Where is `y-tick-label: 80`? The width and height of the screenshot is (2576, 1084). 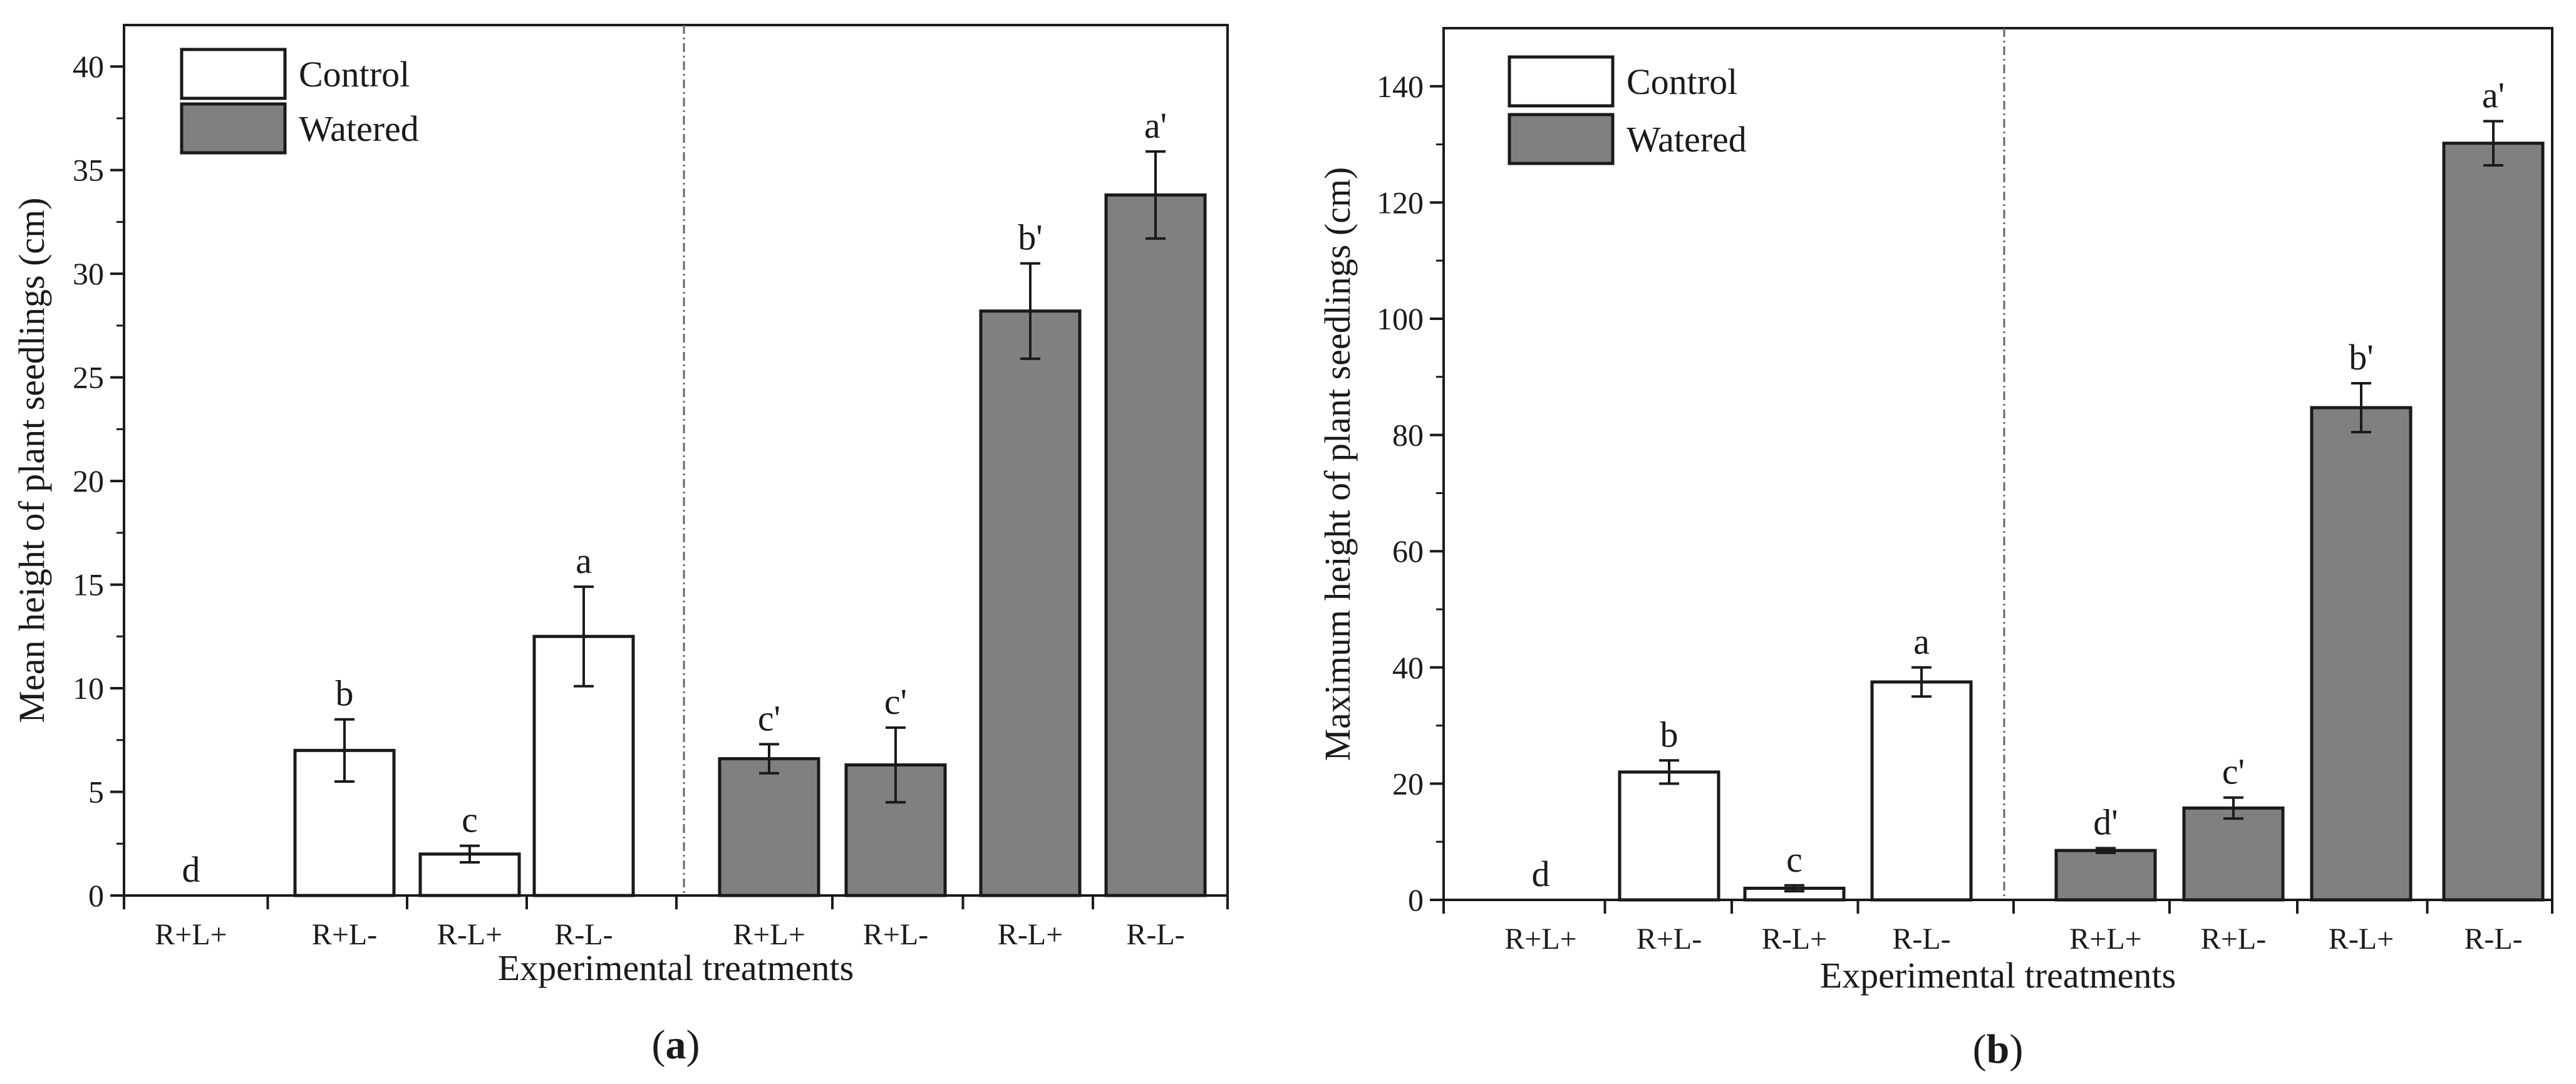
y-tick-label: 80 is located at coordinates (1408, 435).